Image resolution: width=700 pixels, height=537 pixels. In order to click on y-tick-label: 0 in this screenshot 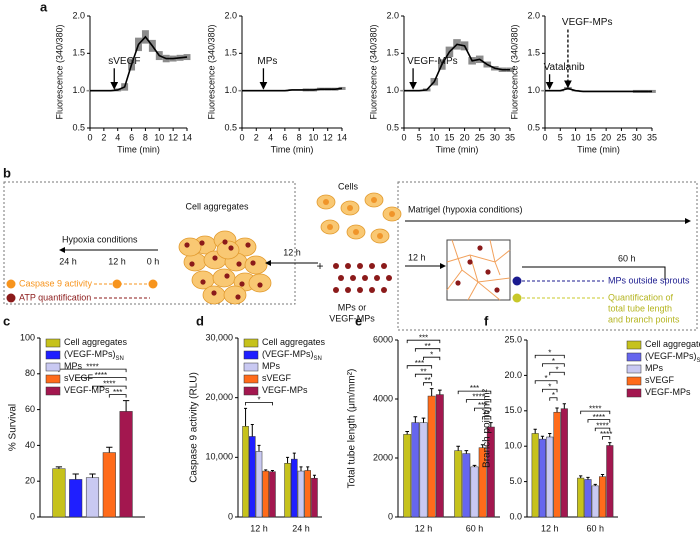, I will do `click(230, 516)`.